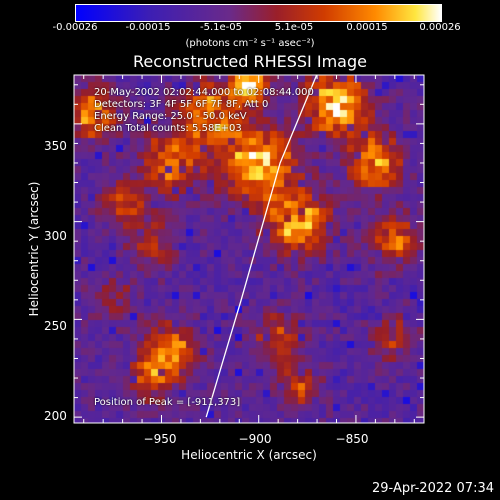  Describe the element at coordinates (294, 27) in the screenshot. I see `colorbar-tick: 5.1e-05` at that location.